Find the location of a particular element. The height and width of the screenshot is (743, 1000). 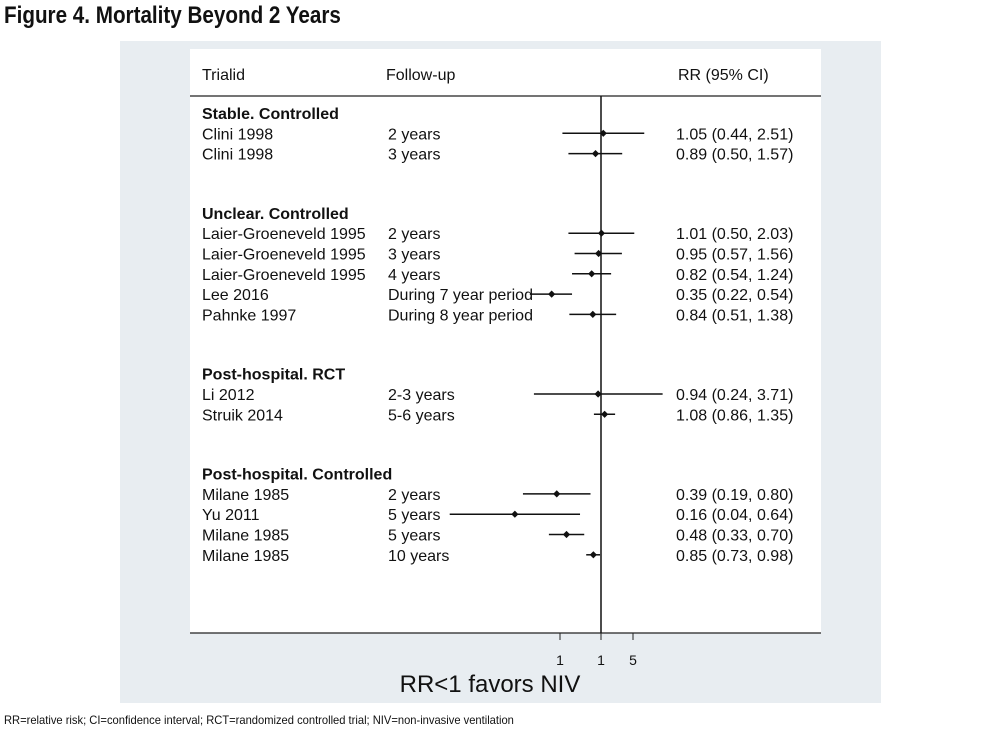

group-label: Post-hospital. RCT is located at coordinates (273, 375).